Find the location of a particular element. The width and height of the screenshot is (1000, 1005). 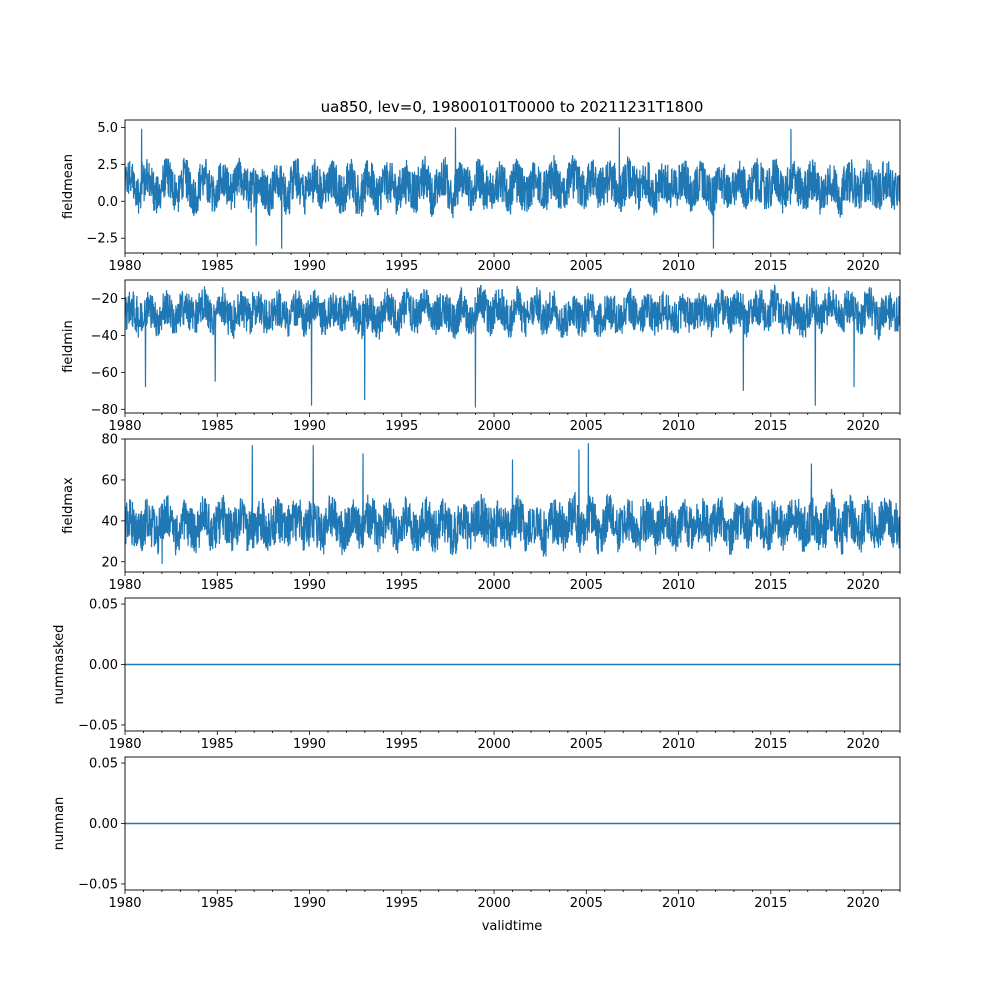

y-tick-label: 5.0 is located at coordinates (107, 128).